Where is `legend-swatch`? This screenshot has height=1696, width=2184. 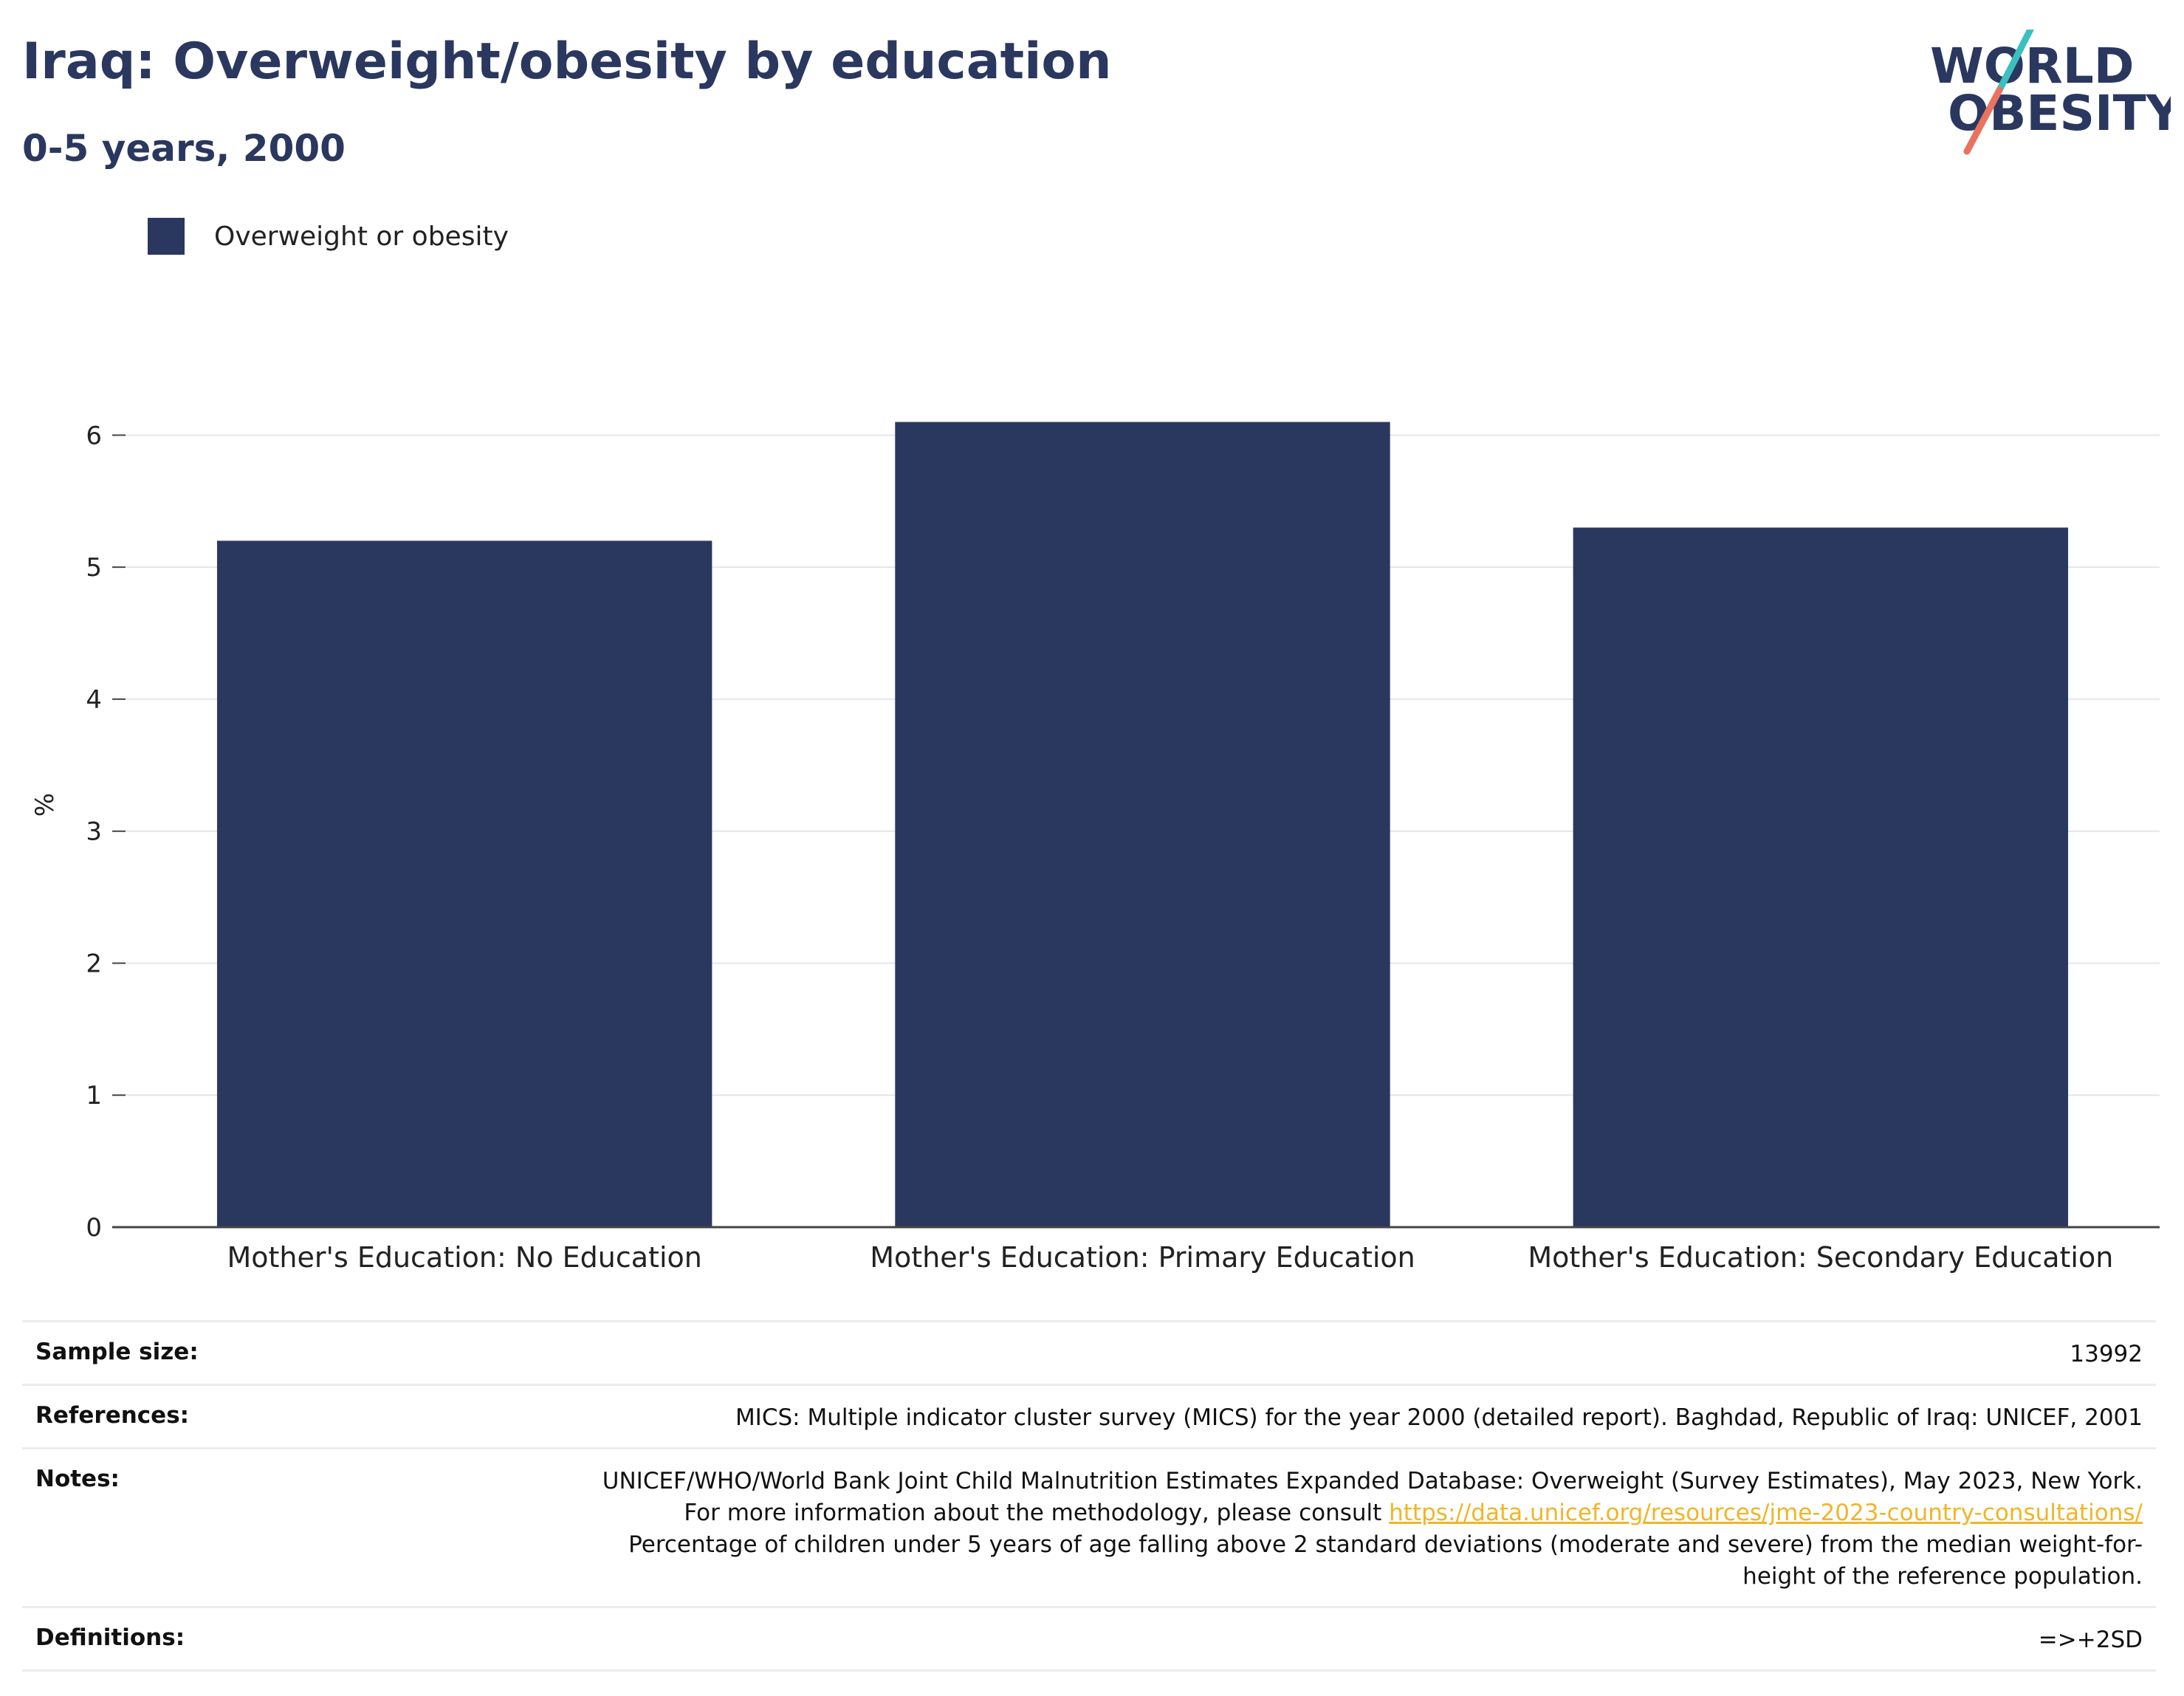 legend-swatch is located at coordinates (167, 237).